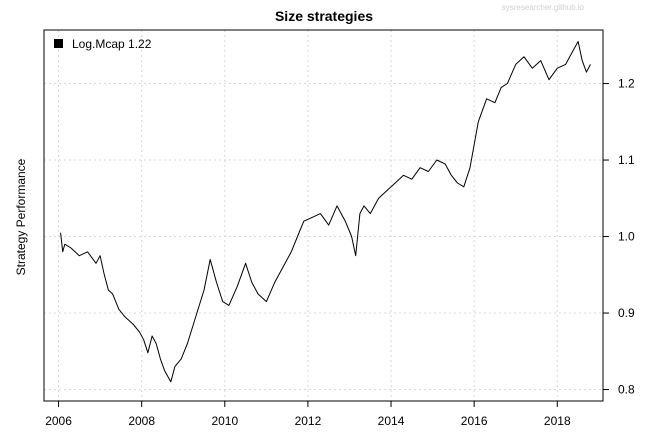 The image size is (648, 432). Describe the element at coordinates (58, 421) in the screenshot. I see `x-tick-label: 2006` at that location.